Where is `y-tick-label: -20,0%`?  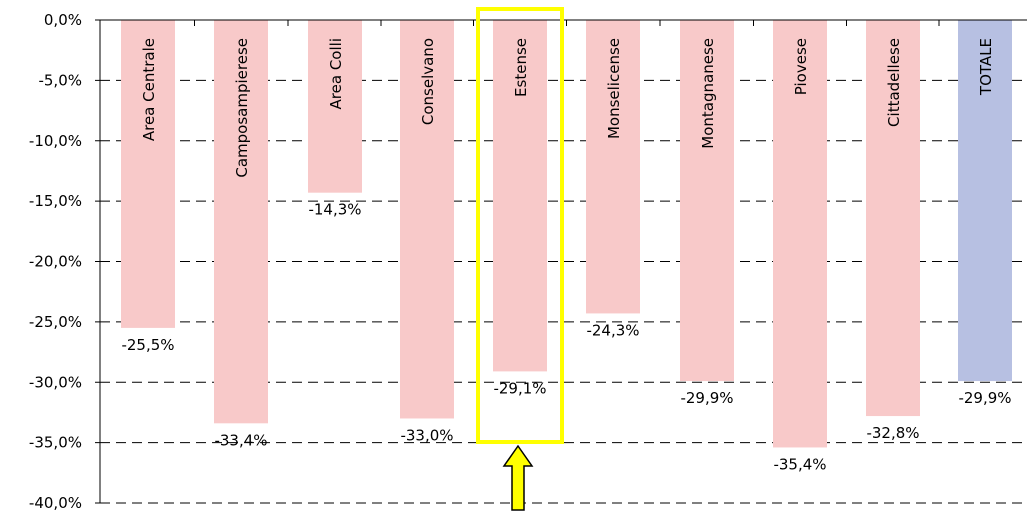 y-tick-label: -20,0% is located at coordinates (55, 262).